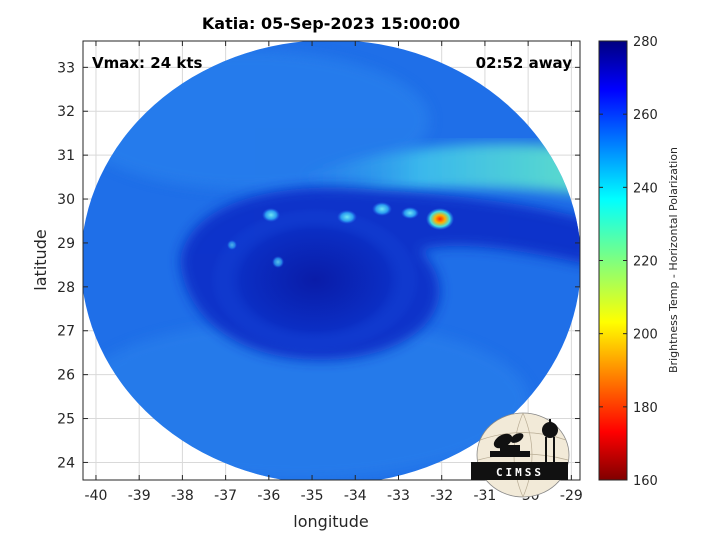  Describe the element at coordinates (225, 496) in the screenshot. I see `x-tick-label: -37` at that location.